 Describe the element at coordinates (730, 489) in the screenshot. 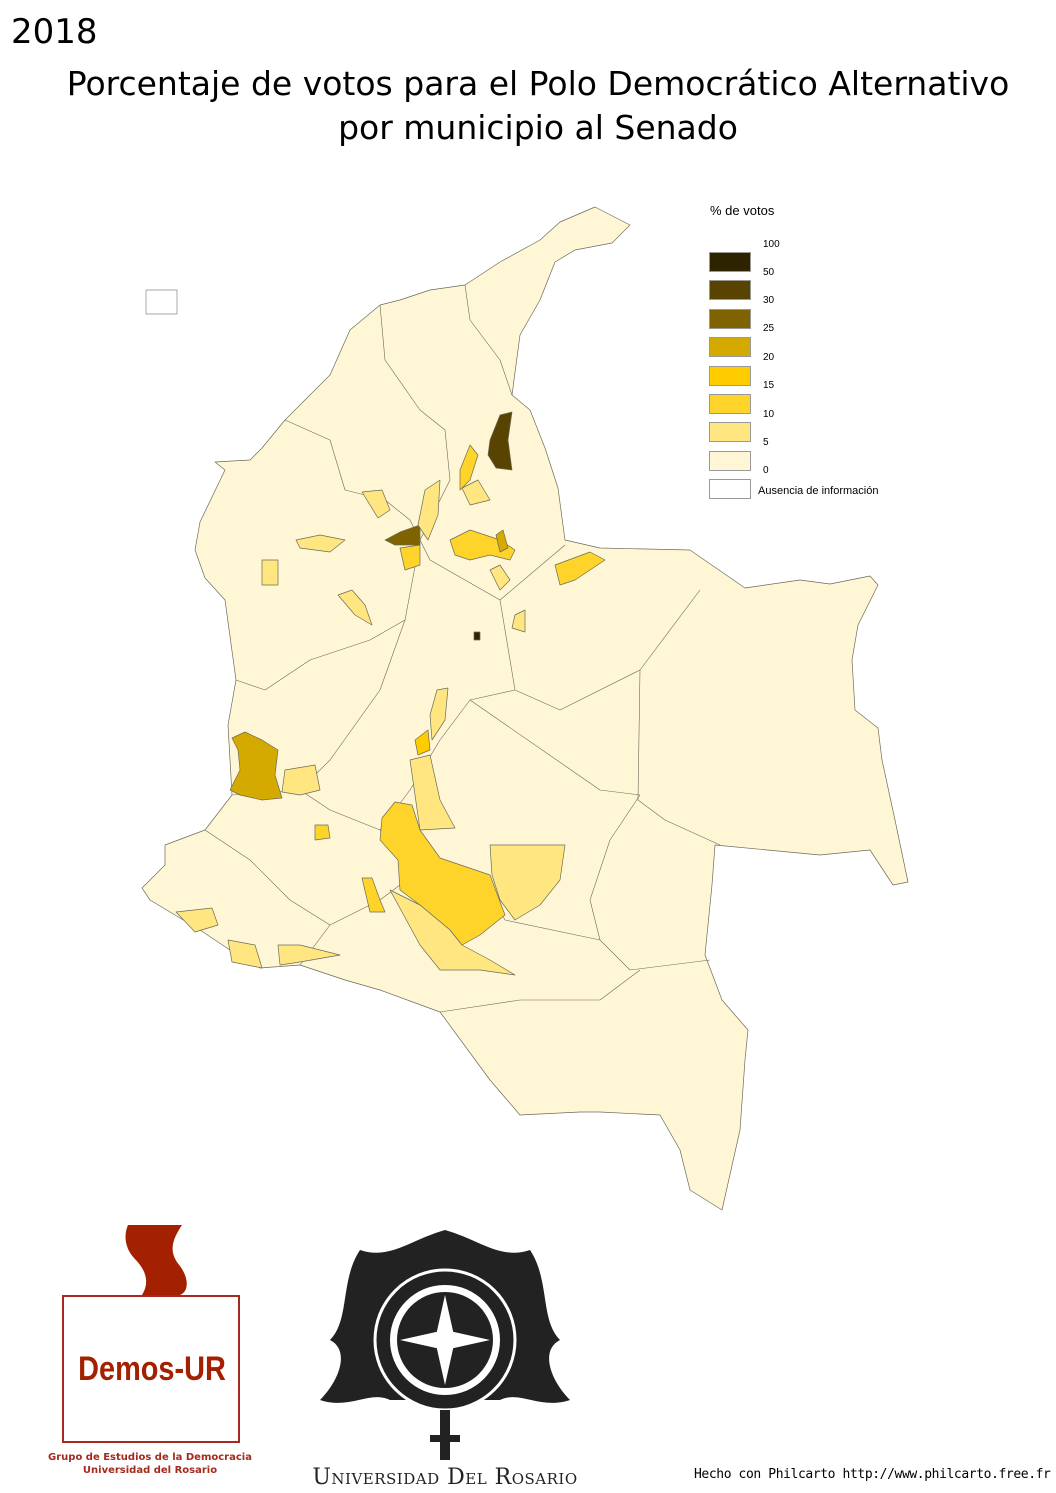

I see `legend-swatch-no-data` at that location.